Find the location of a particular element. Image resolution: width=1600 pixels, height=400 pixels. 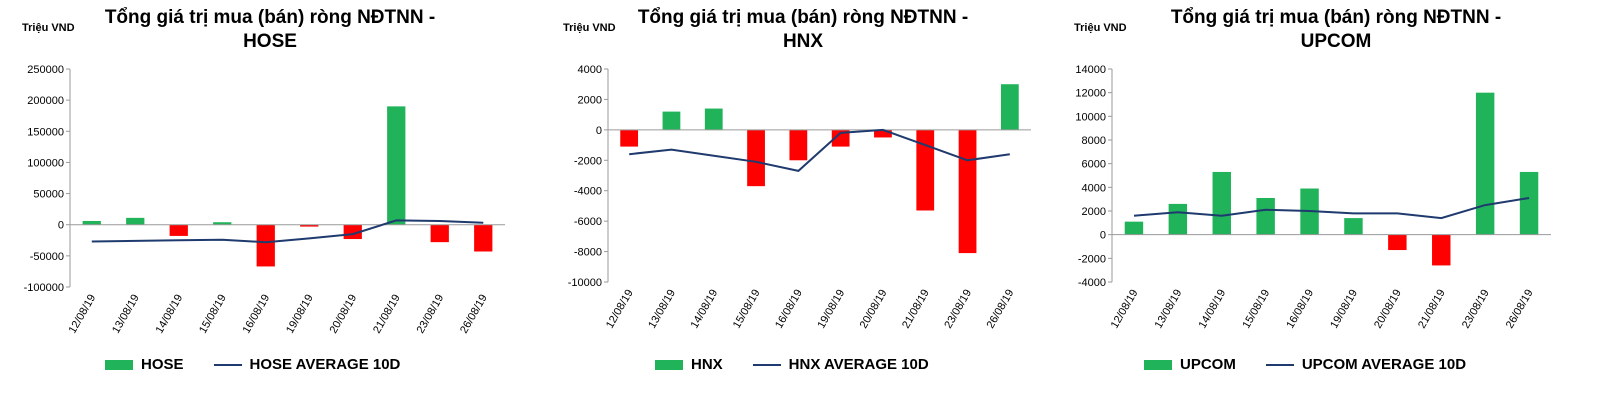

legend: UPCOM UPCOM AVERAGE 10D is located at coordinates (1305, 364).